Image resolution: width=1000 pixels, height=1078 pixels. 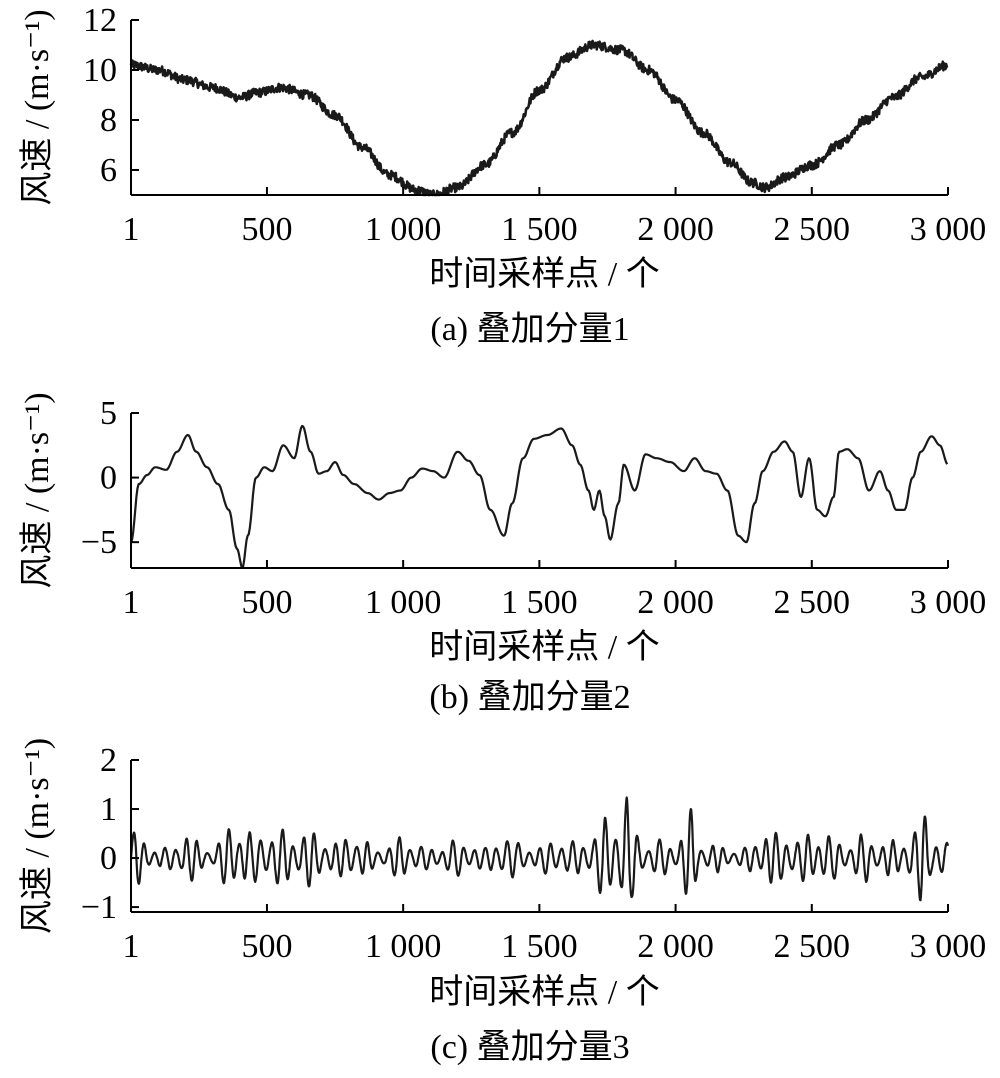 What do you see at coordinates (108, 170) in the screenshot?
I see `y-tick-label: 6` at bounding box center [108, 170].